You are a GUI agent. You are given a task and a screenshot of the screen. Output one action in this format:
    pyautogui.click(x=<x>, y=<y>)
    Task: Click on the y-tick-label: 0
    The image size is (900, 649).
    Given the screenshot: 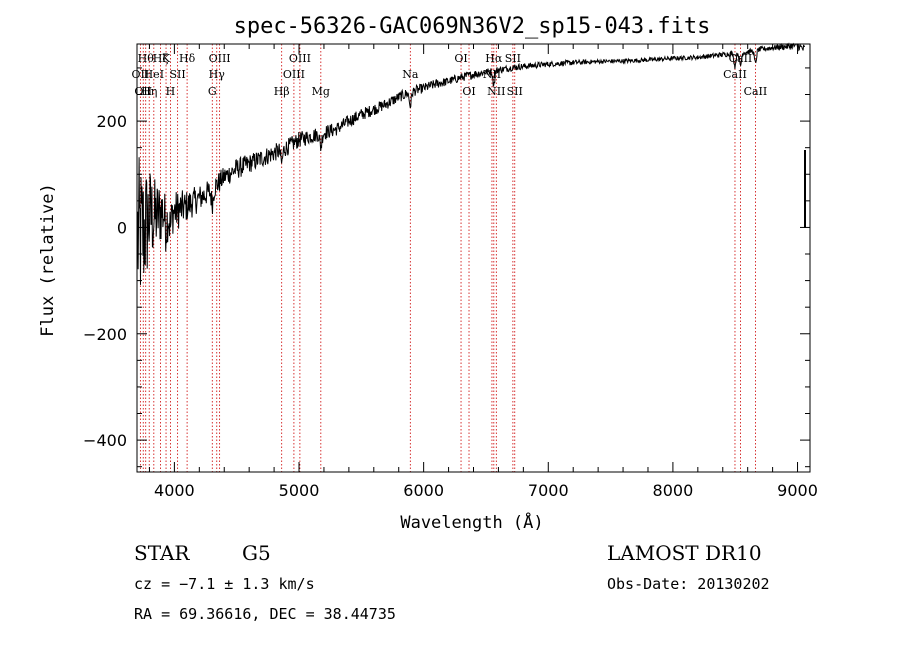 What is the action you would take?
    pyautogui.click(x=122, y=227)
    